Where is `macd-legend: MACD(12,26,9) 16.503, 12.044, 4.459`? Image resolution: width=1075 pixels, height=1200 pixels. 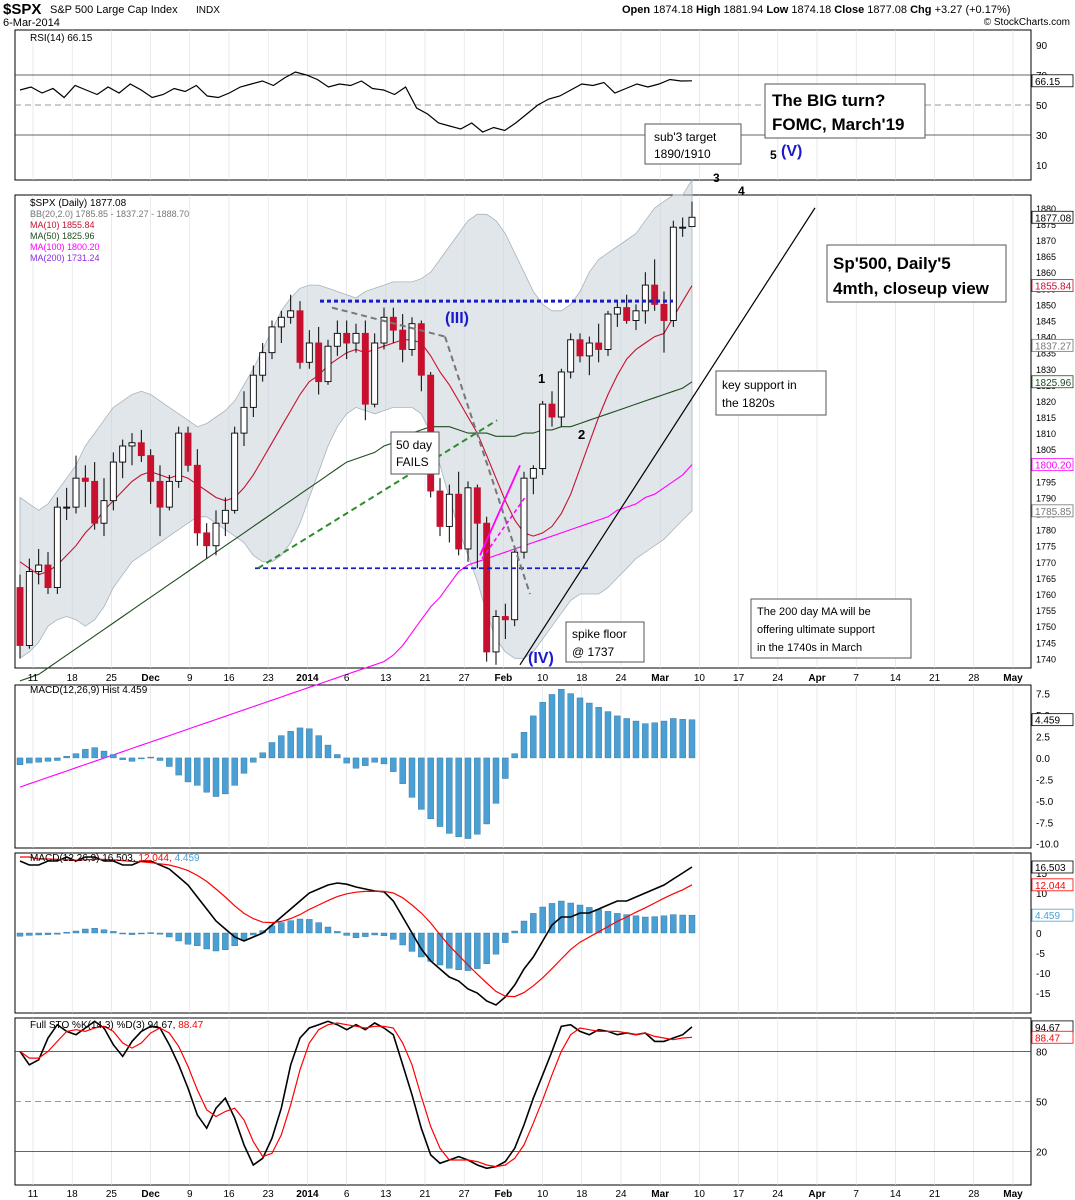 macd-legend: MACD(12,26,9) 16.503, 12.044, 4.459 is located at coordinates (115, 858).